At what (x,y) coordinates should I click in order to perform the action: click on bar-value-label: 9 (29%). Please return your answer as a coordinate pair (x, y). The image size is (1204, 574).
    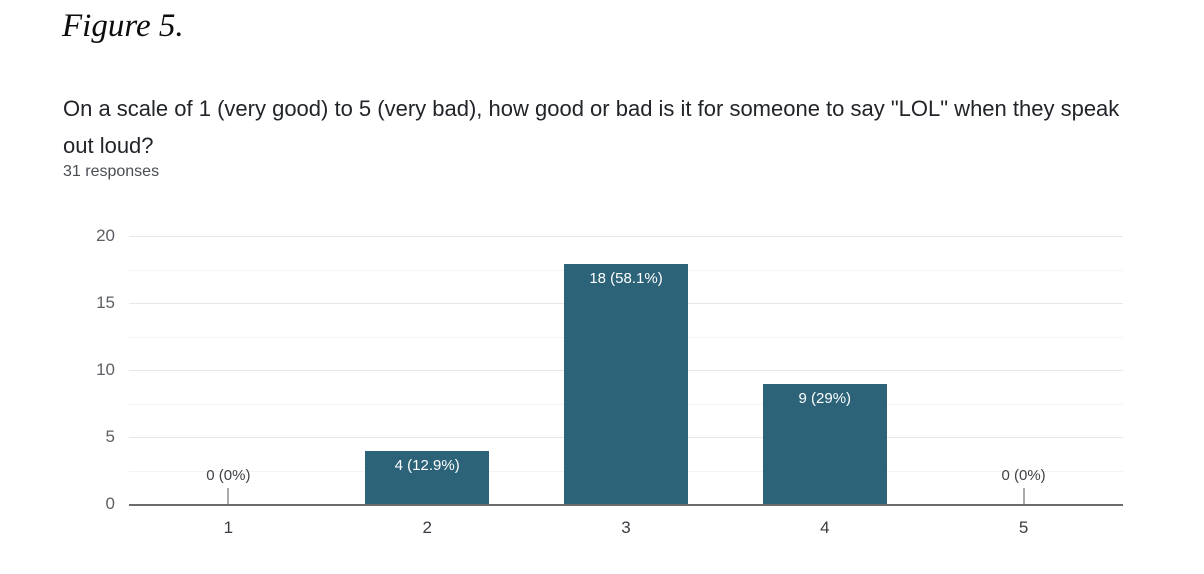
    Looking at the image, I should click on (825, 399).